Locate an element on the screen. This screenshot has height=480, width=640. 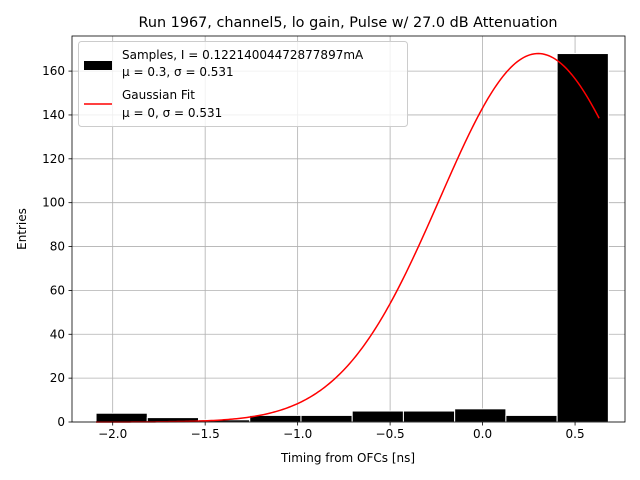
y-axis-ticks: 0 20 40 60 80 100 120 140 160 is located at coordinates (57, 246).